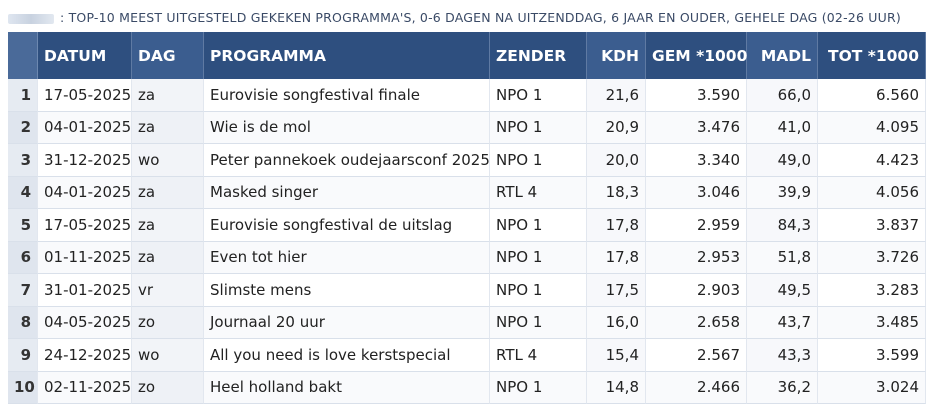 Image resolution: width=944 pixels, height=404 pixels. I want to click on cell-kdh: 15,4, so click(616, 355).